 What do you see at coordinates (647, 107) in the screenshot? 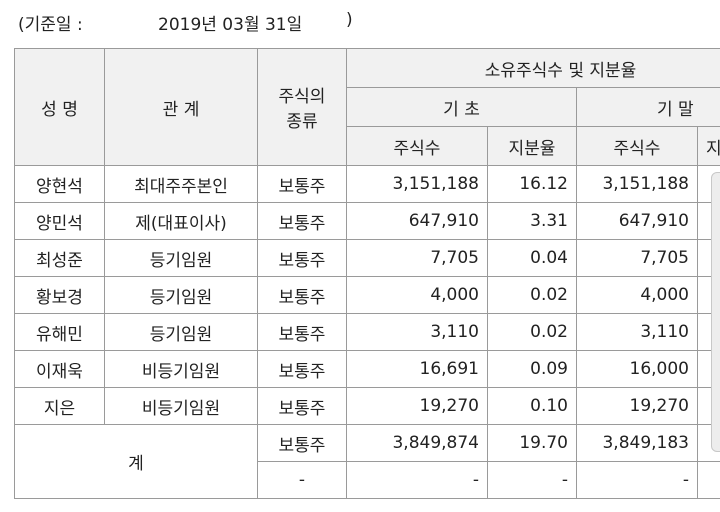
I see `header-end: 기 말` at bounding box center [647, 107].